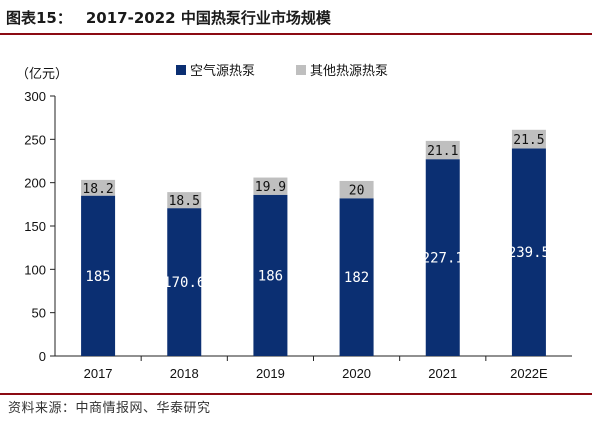 Image resolution: width=592 pixels, height=423 pixels. I want to click on data-label-other-source-2020: 20, so click(357, 191).